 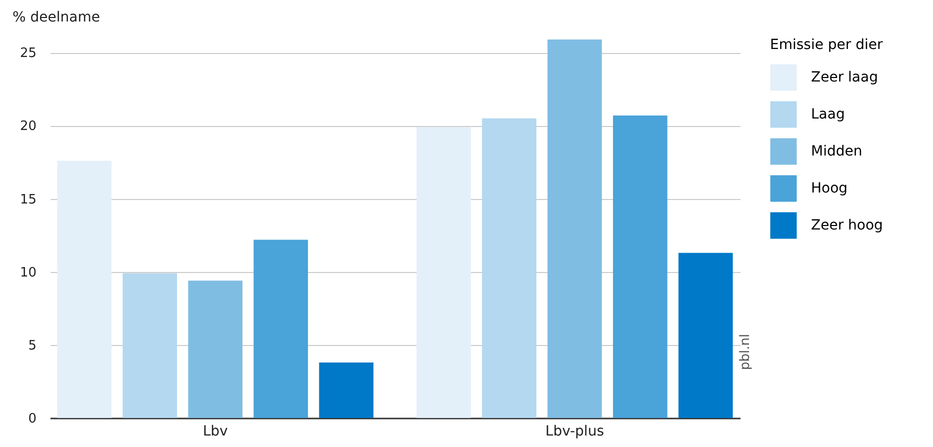 I want to click on legend-label: Zeer hoog, so click(x=847, y=226).